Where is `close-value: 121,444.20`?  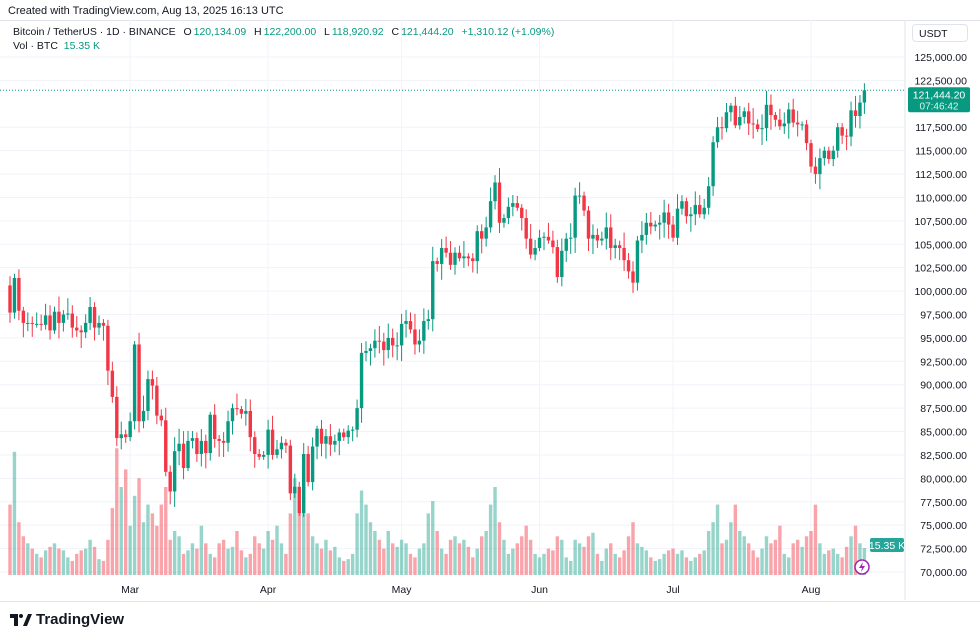 close-value: 121,444.20 is located at coordinates (427, 32).